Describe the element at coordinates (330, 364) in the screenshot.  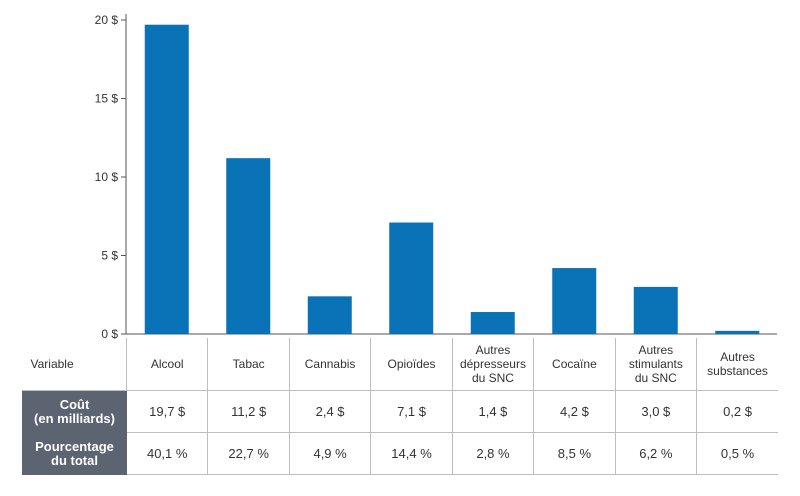
I see `category-label-cannabis: Cannabis` at that location.